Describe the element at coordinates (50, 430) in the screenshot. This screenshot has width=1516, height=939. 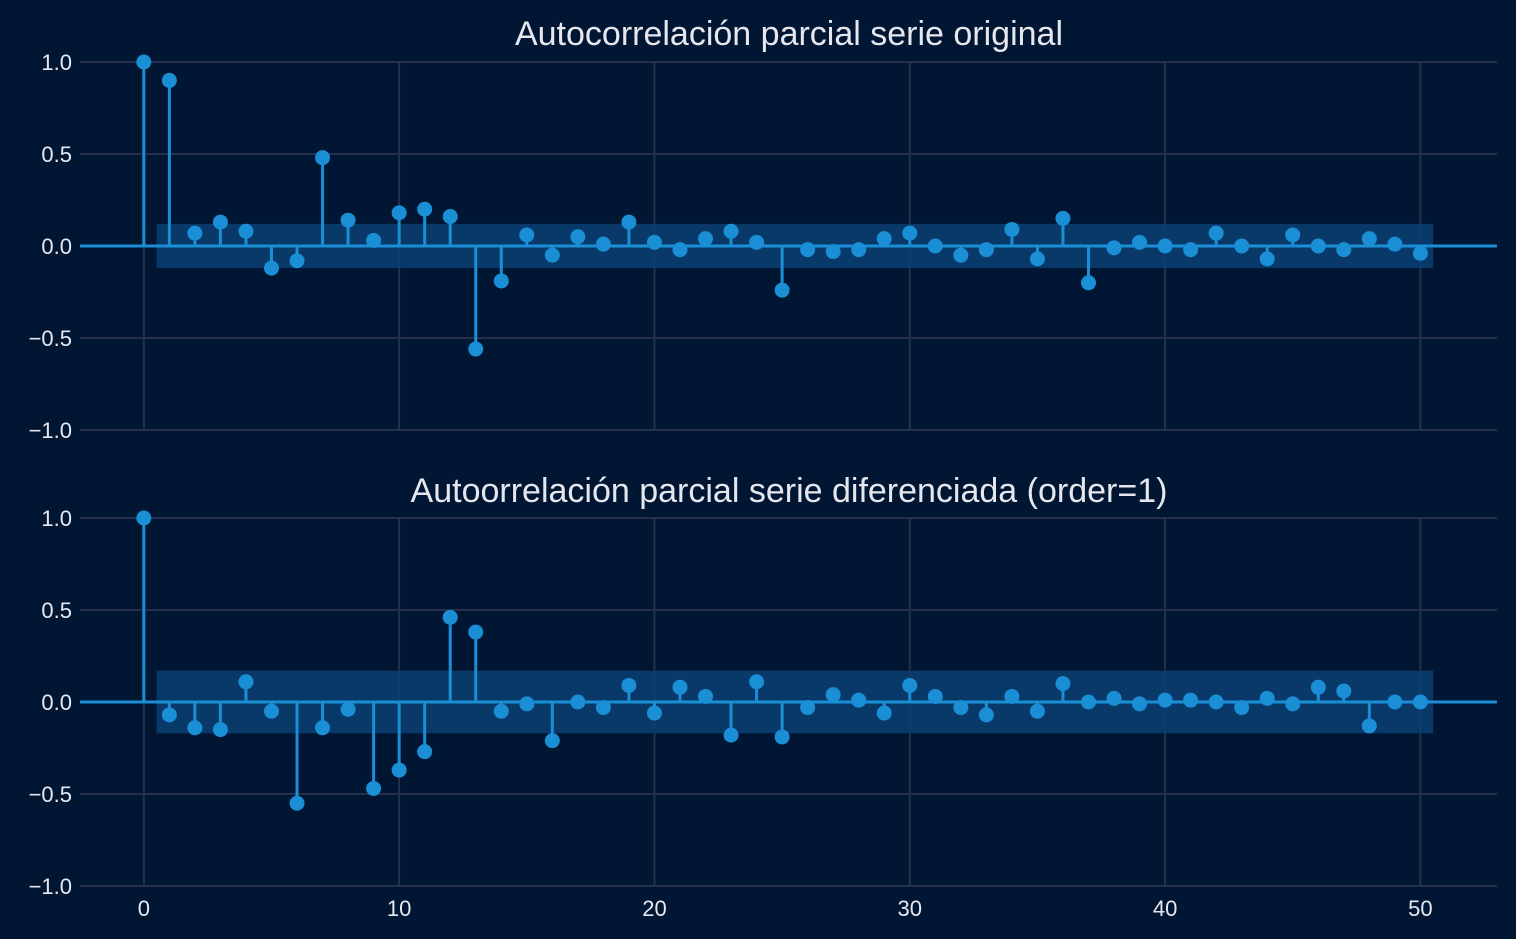
I see `y-tick-label: −1.0` at that location.